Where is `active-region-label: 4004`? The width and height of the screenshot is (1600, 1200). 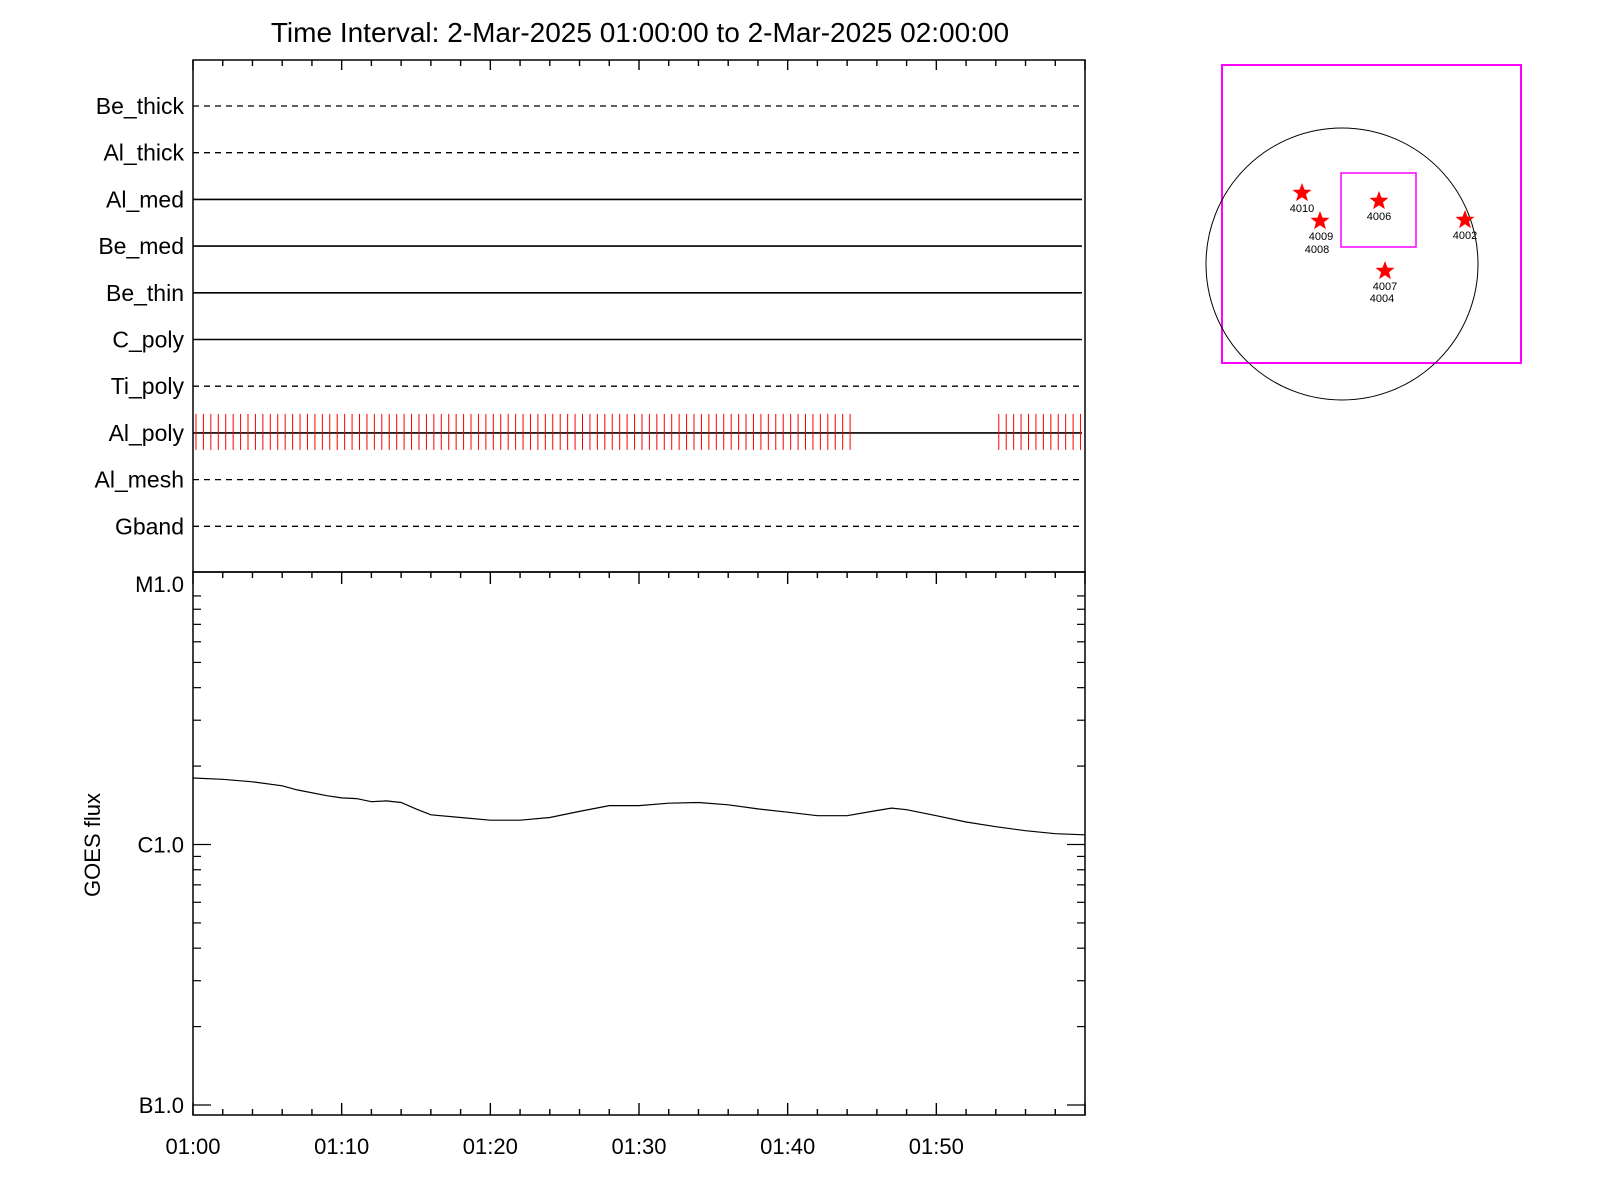 active-region-label: 4004 is located at coordinates (1382, 299).